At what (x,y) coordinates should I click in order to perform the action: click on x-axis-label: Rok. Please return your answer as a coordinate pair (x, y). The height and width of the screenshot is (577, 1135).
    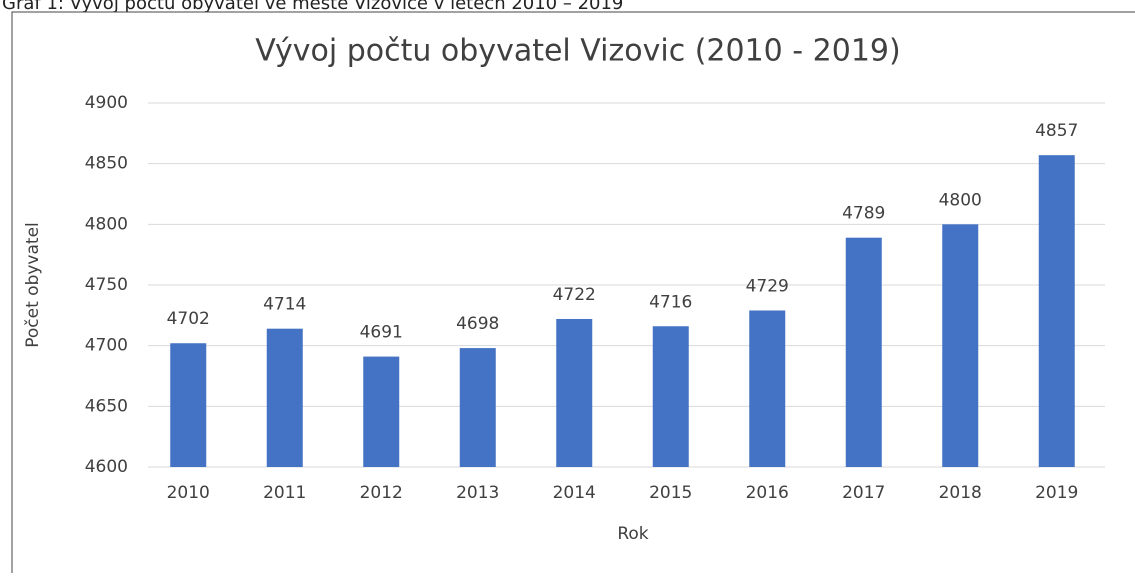
    Looking at the image, I should click on (632, 534).